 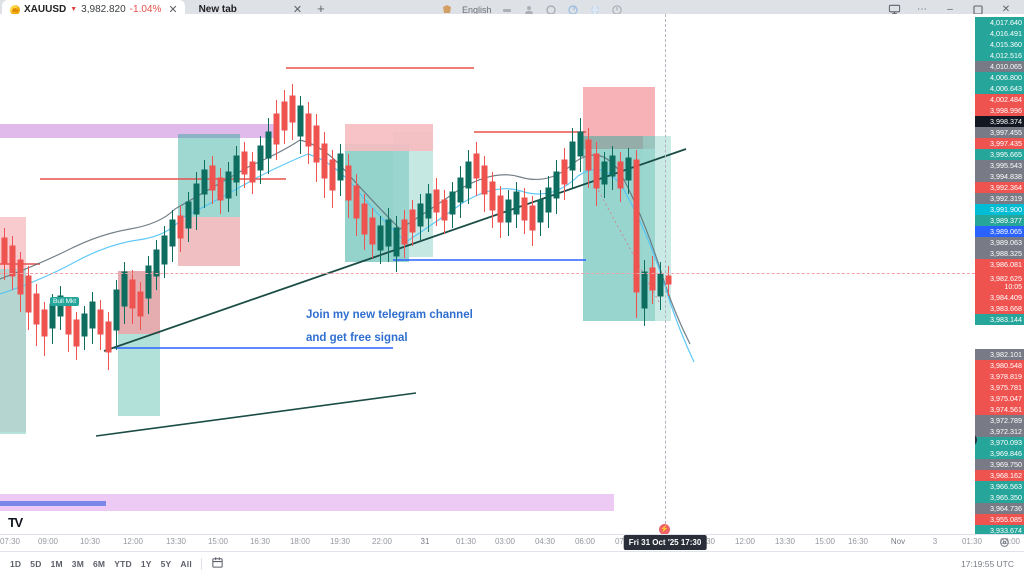 What do you see at coordinates (466, 541) in the screenshot?
I see `time-label: 01:30` at bounding box center [466, 541].